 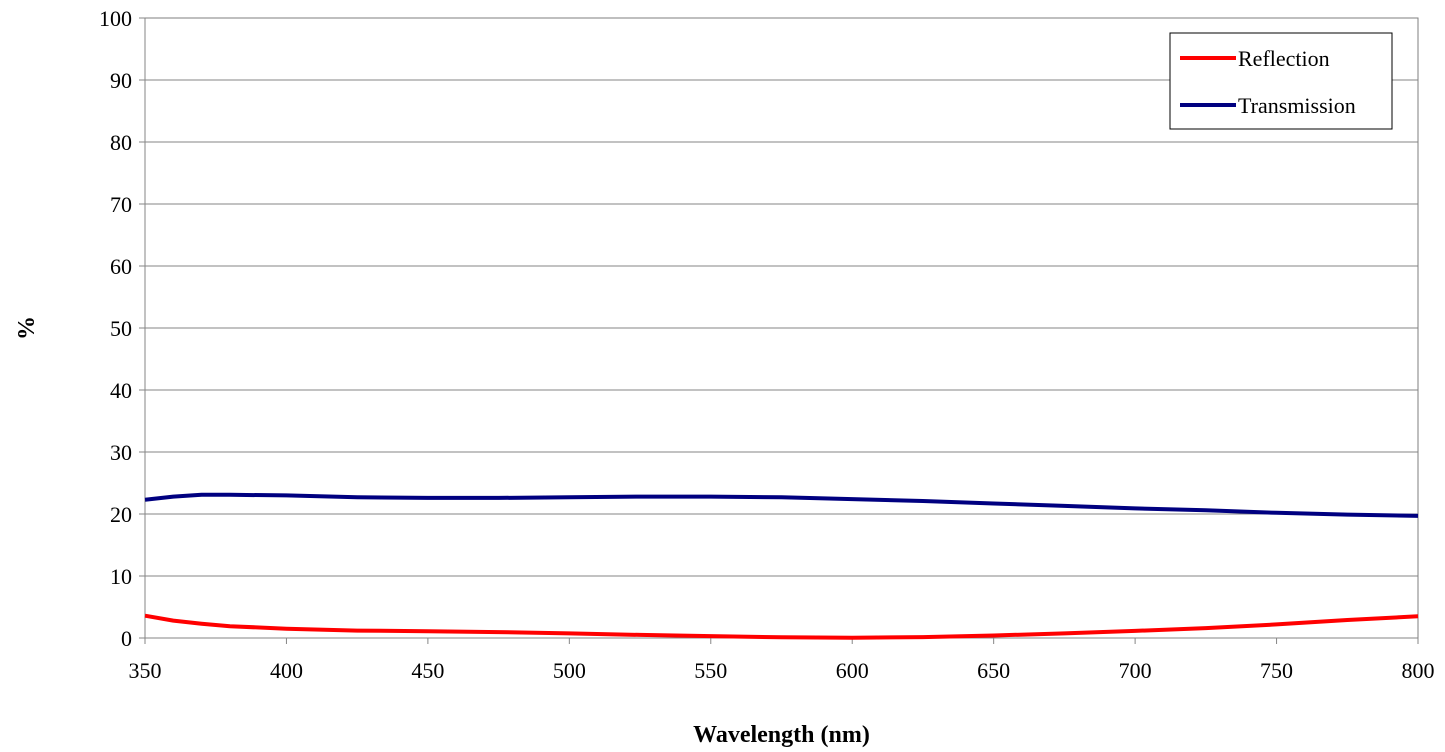 I want to click on y-tick-label: 20, so click(x=121, y=514).